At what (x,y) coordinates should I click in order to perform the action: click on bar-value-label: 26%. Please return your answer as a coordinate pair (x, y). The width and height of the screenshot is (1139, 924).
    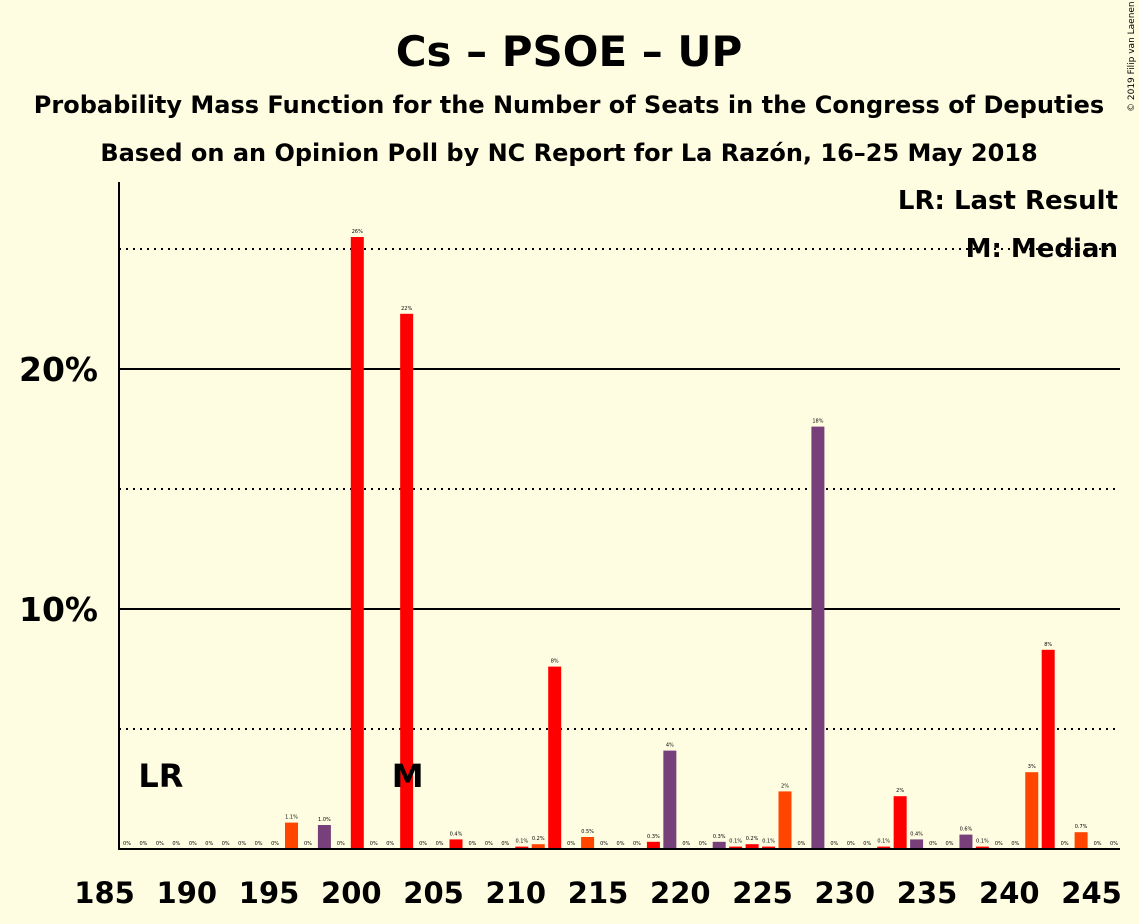
    Looking at the image, I should click on (357, 232).